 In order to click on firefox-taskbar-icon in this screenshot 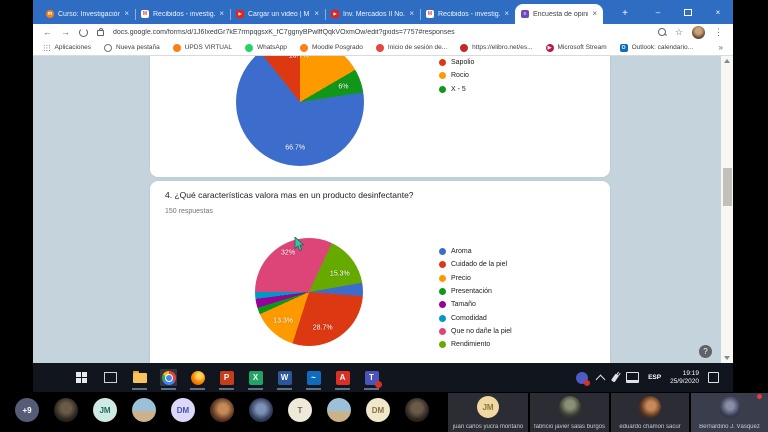, I will do `click(197, 379)`.